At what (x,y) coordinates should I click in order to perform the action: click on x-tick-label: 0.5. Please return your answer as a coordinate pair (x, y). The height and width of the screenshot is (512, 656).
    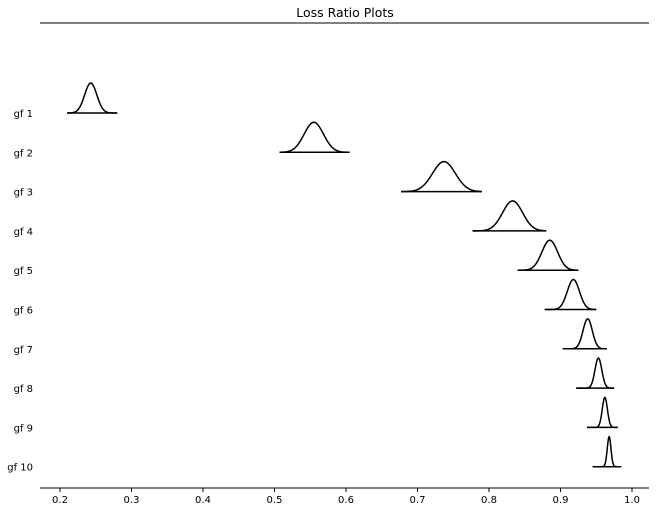
    Looking at the image, I should click on (275, 500).